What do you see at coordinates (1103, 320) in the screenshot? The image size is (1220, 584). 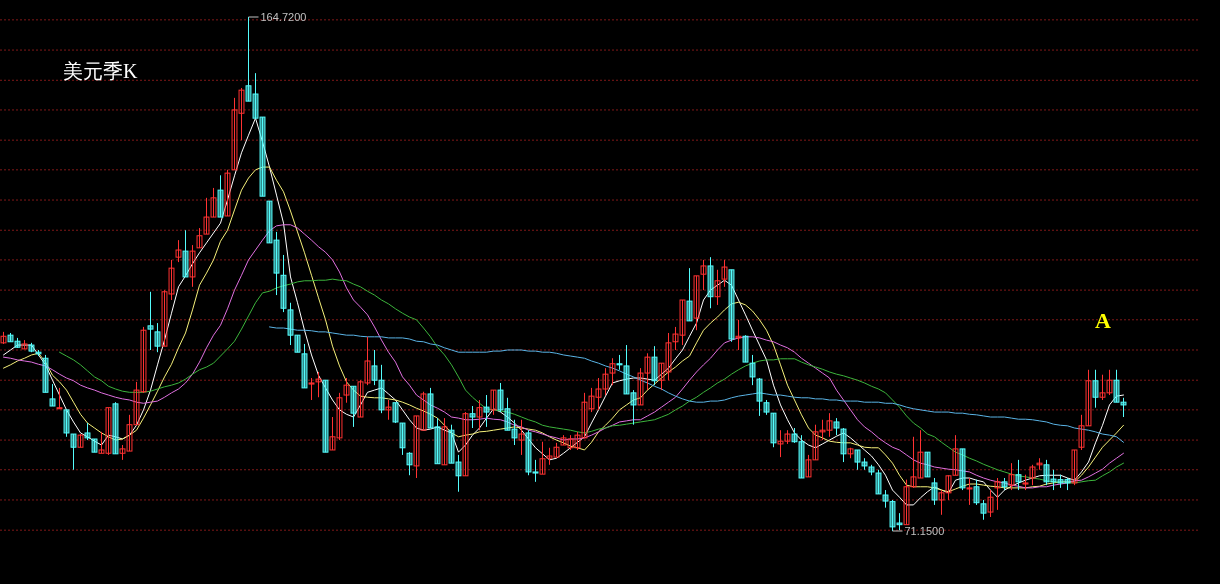 I see `annotation: A` at bounding box center [1103, 320].